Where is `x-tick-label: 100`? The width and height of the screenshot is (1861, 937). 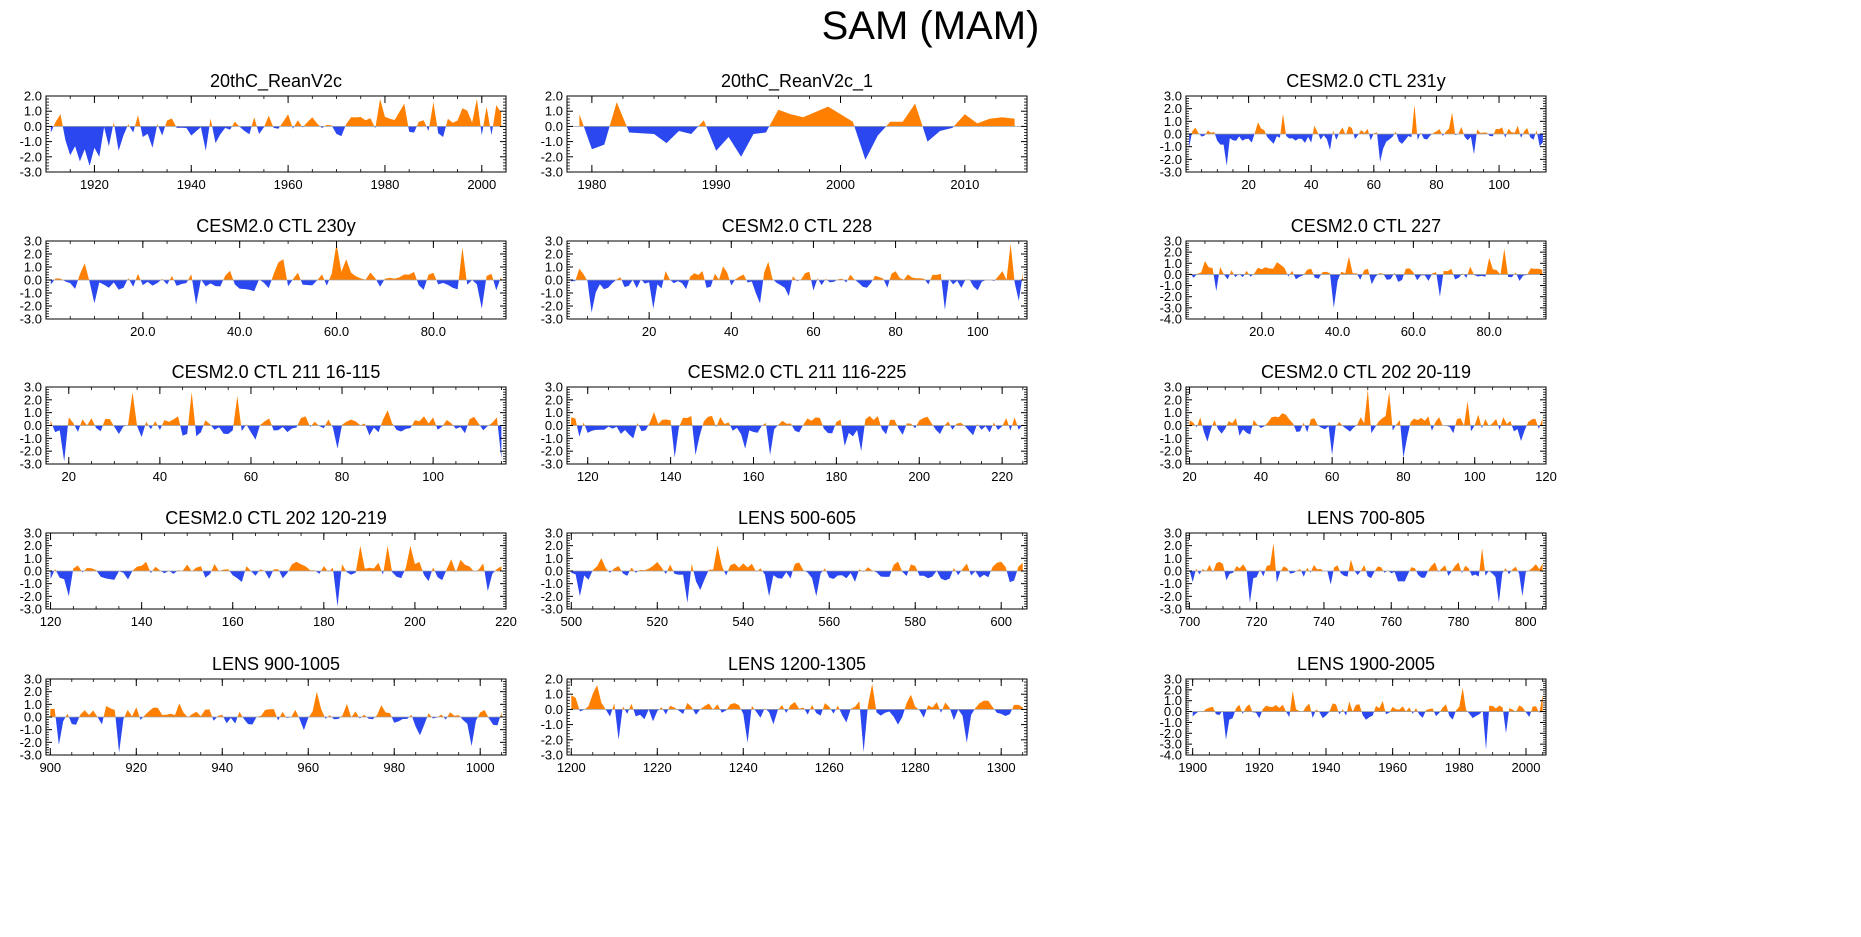 x-tick-label: 100 is located at coordinates (978, 331).